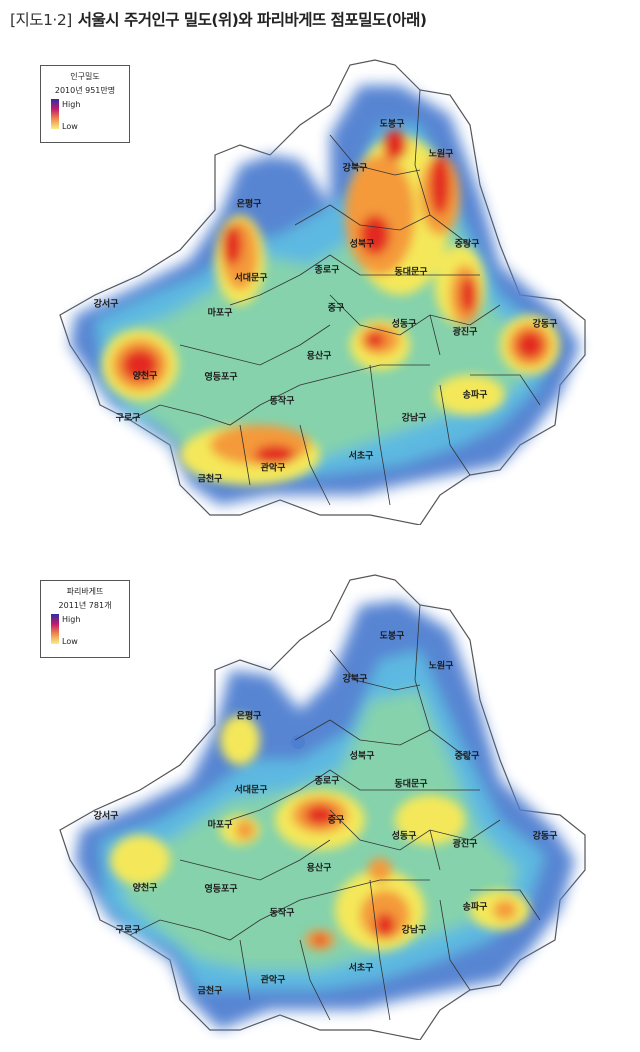 The height and width of the screenshot is (1052, 640). What do you see at coordinates (85, 605) in the screenshot?
I see `legend-subtitle: 2011년 781개` at bounding box center [85, 605].